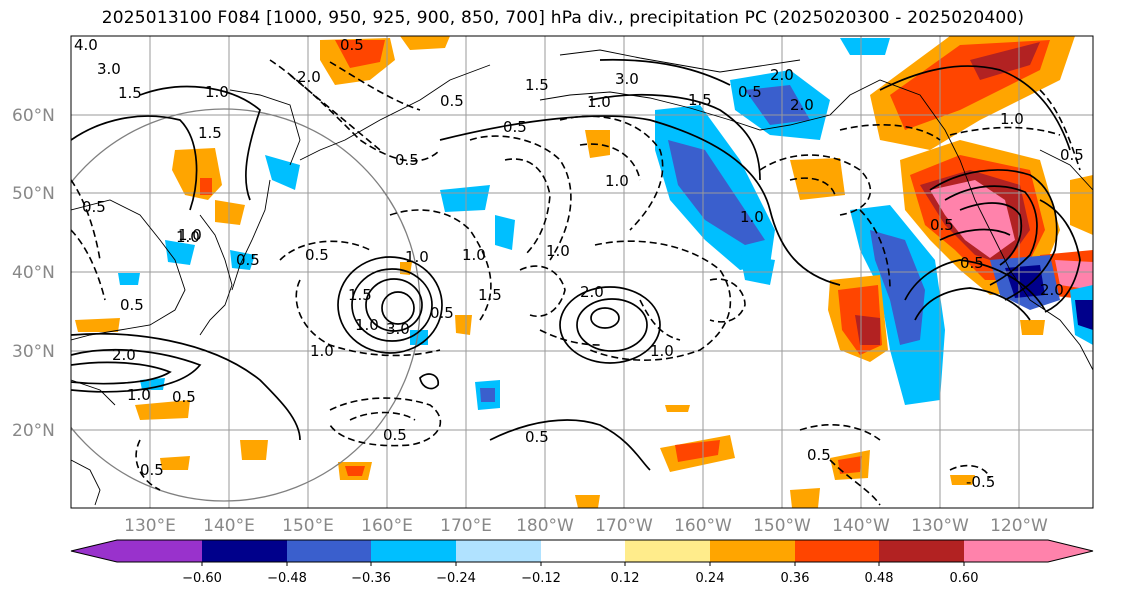  What do you see at coordinates (33, 116) in the screenshot?
I see `lat-label: 60°N` at bounding box center [33, 116].